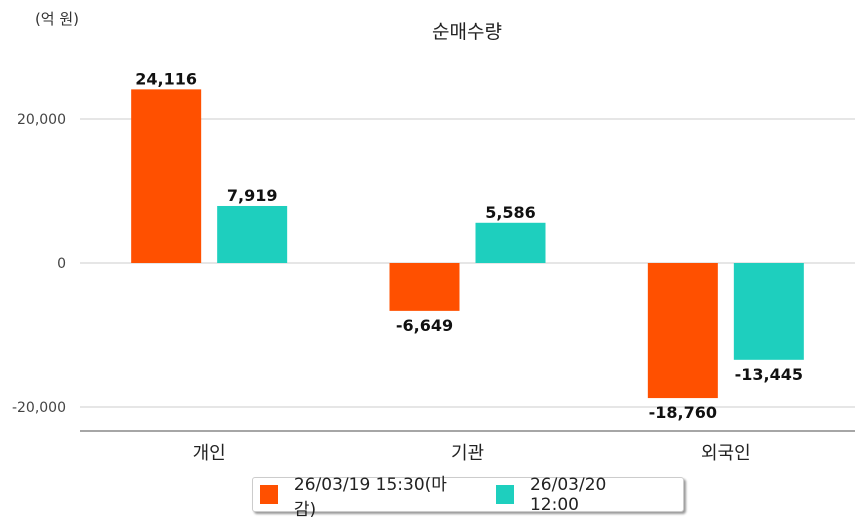  Describe the element at coordinates (568, 494) in the screenshot. I see `legend-label: 26/03/20 12:00` at that location.